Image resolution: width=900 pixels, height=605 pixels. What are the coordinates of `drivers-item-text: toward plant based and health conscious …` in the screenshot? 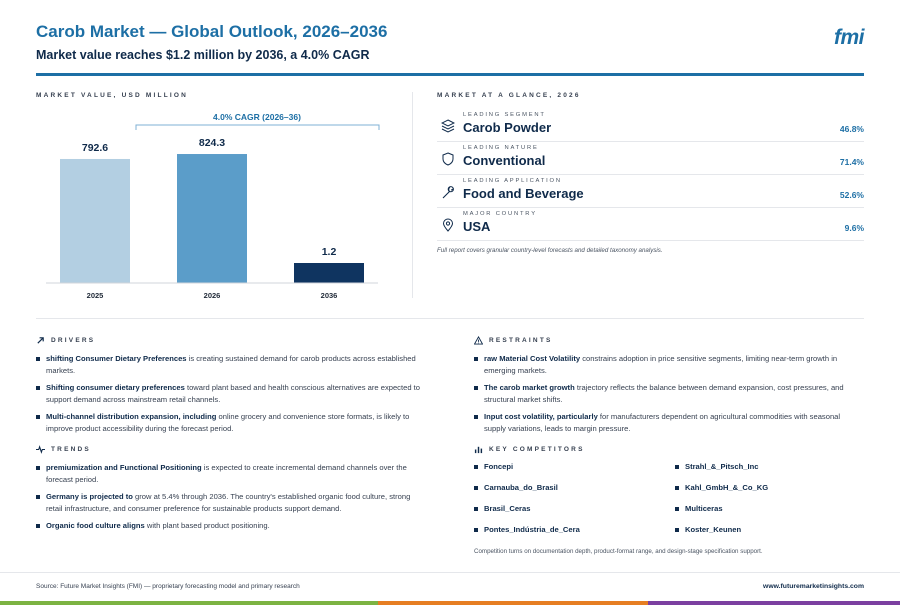 It's located at (233, 393).